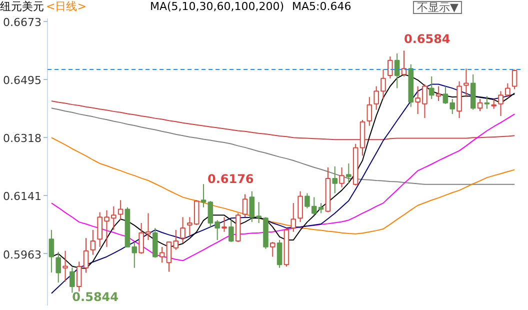 The width and height of the screenshot is (528, 310). I want to click on annotation: 0.6584, so click(427, 39).